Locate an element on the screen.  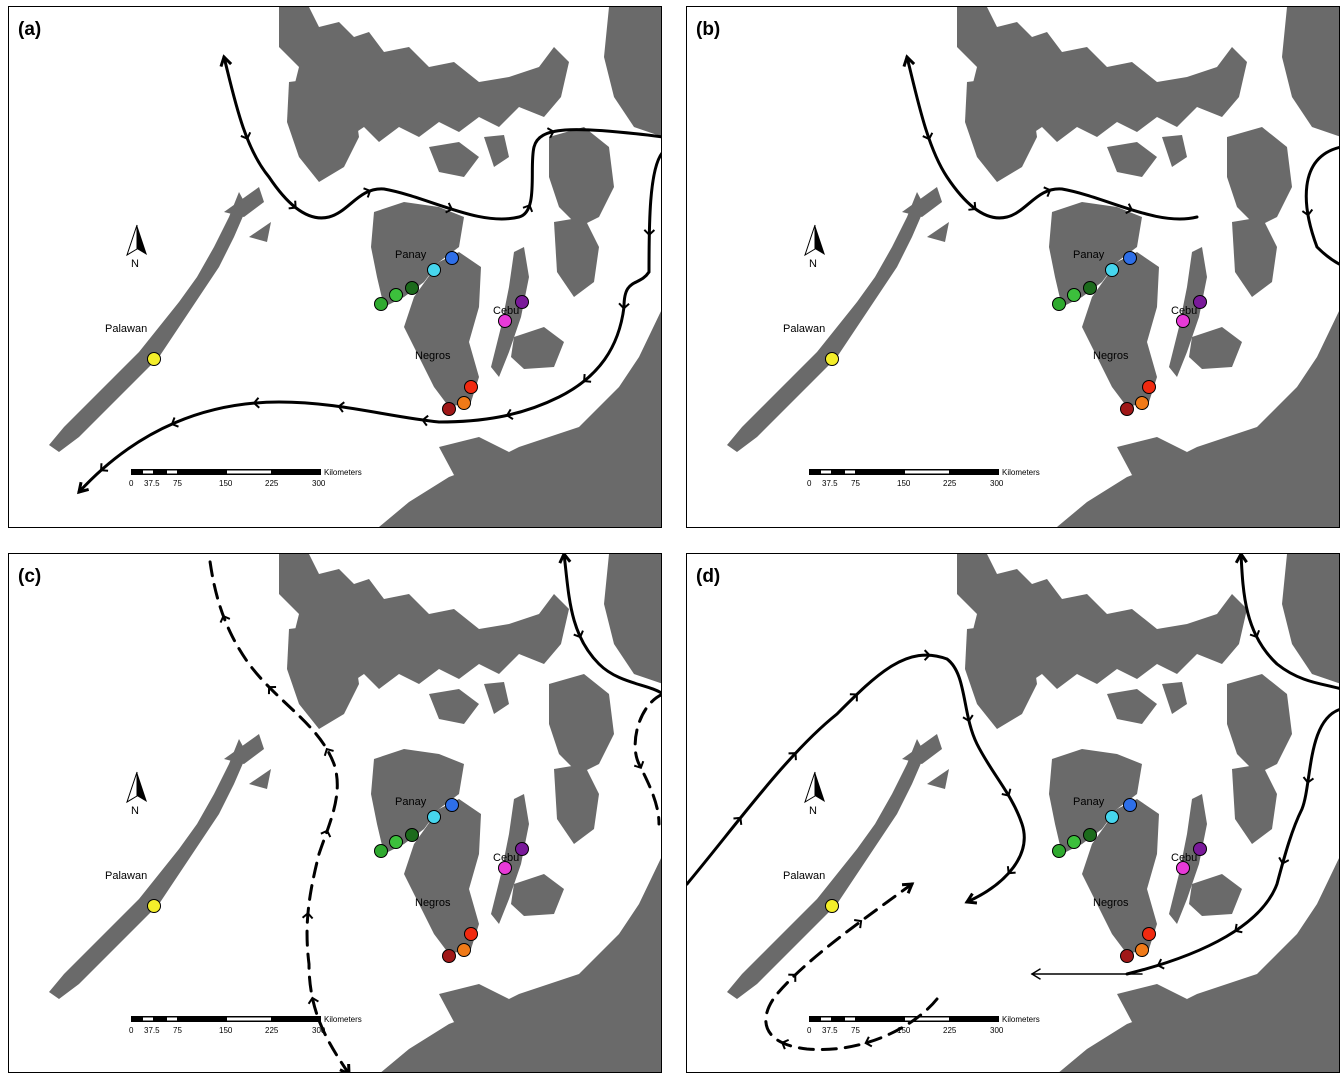
scale-tick-5: 300 is located at coordinates (319, 483).